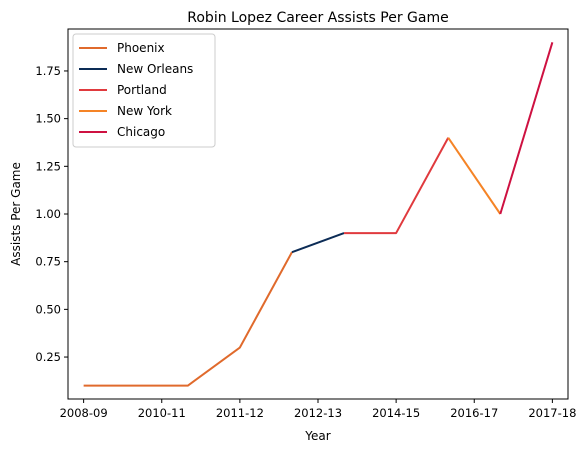 The height and width of the screenshot is (453, 582). What do you see at coordinates (48, 357) in the screenshot?
I see `y-tick-label: 0.25` at bounding box center [48, 357].